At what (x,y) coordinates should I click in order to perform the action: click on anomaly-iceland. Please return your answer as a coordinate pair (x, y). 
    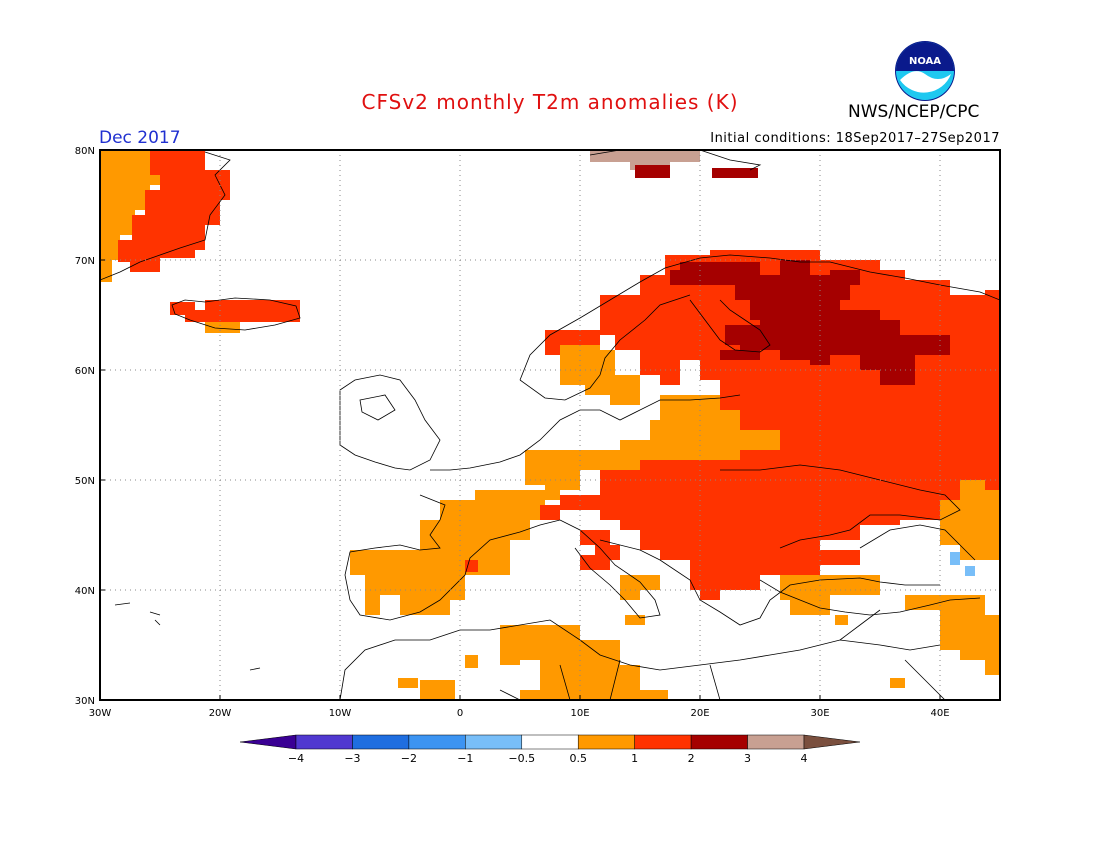
    Looking at the image, I should click on (235, 316).